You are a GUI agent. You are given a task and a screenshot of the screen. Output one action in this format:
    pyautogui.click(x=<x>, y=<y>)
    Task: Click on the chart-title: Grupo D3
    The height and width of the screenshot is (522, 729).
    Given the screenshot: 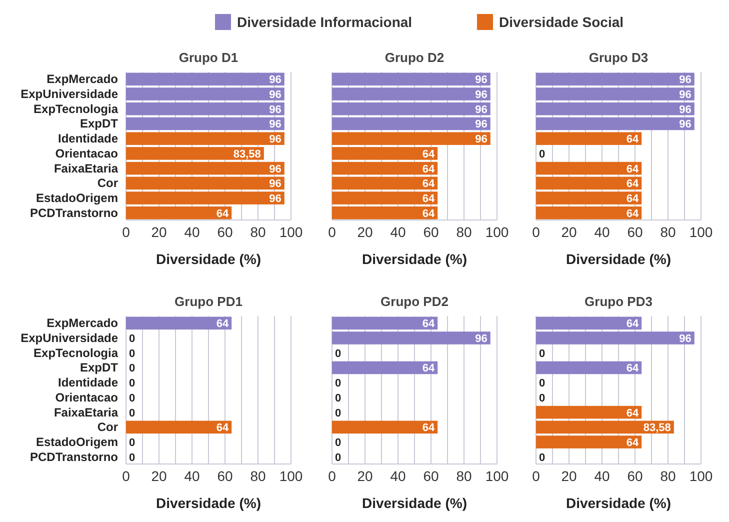 What is the action you would take?
    pyautogui.click(x=618, y=57)
    